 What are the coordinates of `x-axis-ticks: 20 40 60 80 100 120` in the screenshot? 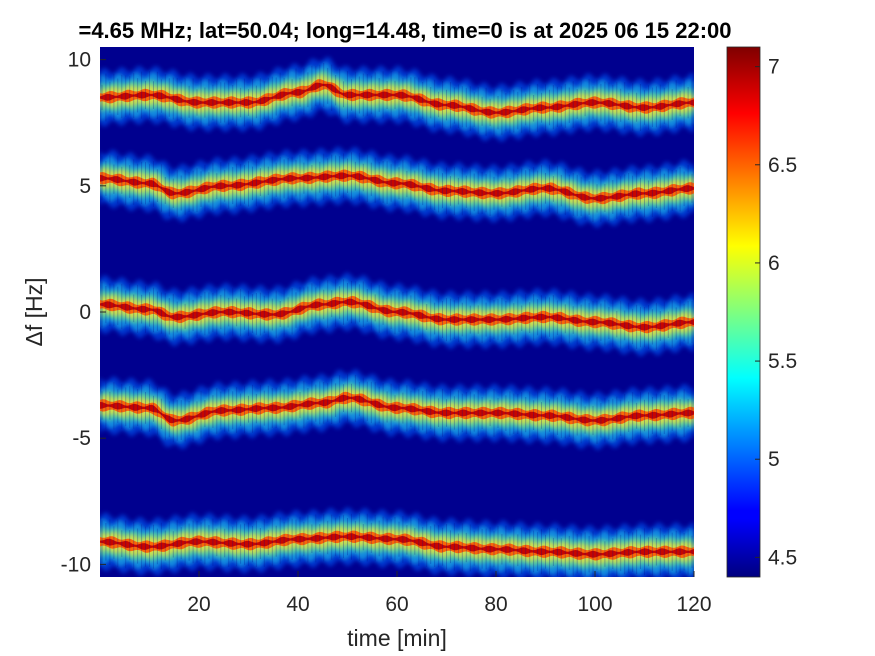 It's located at (449, 593).